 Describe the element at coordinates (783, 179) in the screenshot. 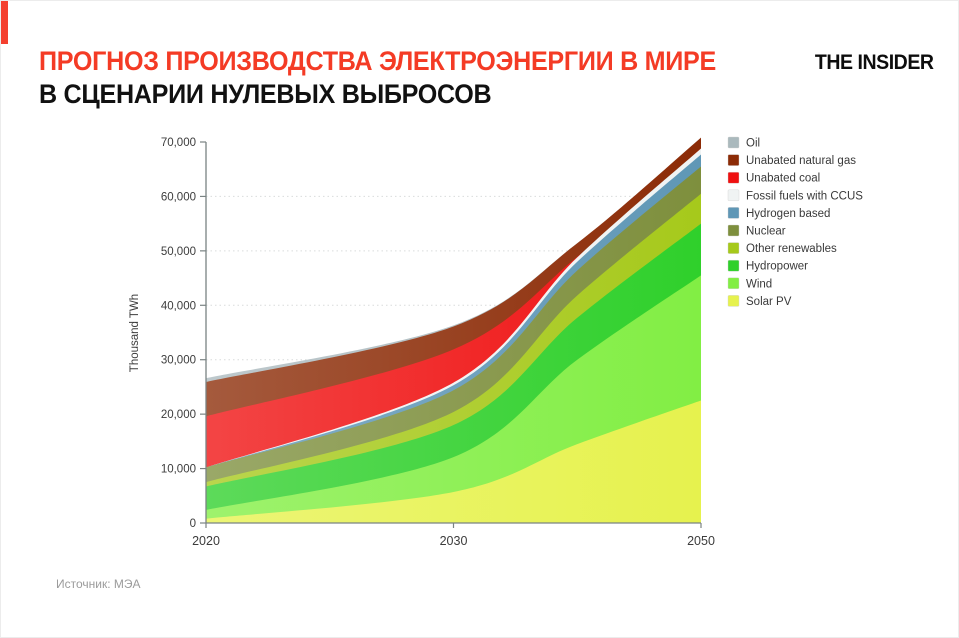

I see `legend-label: Unabated coal` at that location.